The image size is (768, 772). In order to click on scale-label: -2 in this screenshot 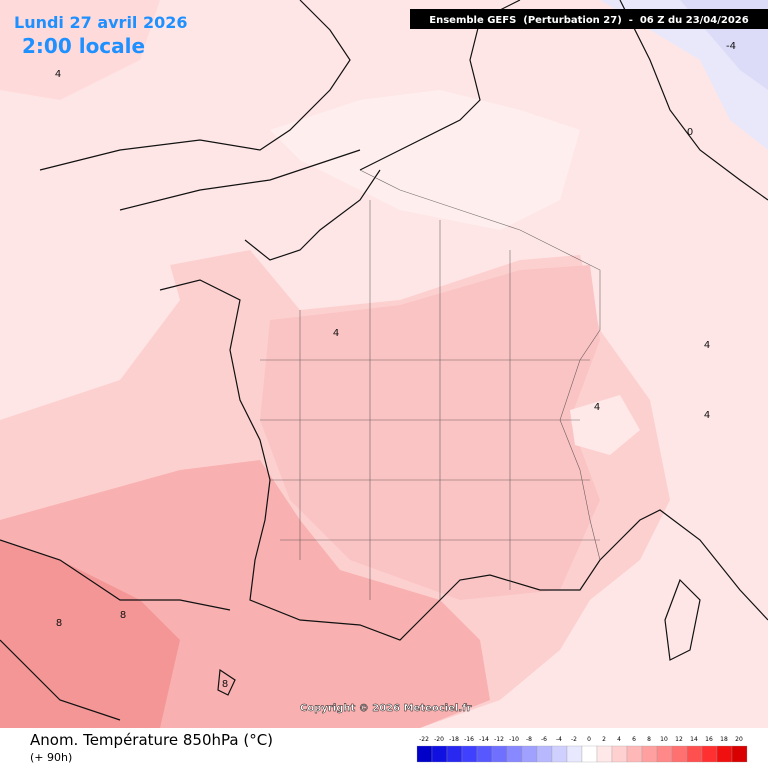, I will do `click(574, 739)`.